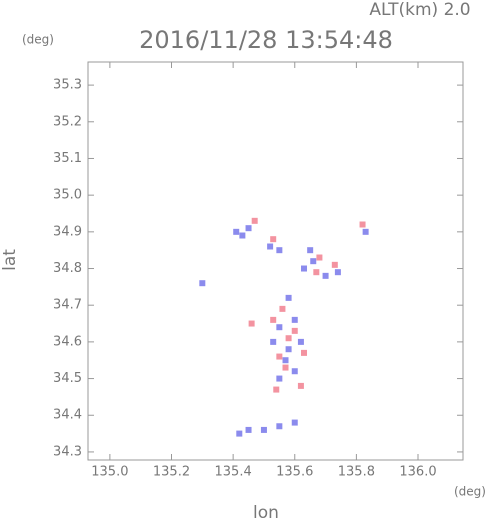 This screenshot has width=491, height=525. What do you see at coordinates (109, 472) in the screenshot?
I see `x-tick-label: 135.0` at bounding box center [109, 472].